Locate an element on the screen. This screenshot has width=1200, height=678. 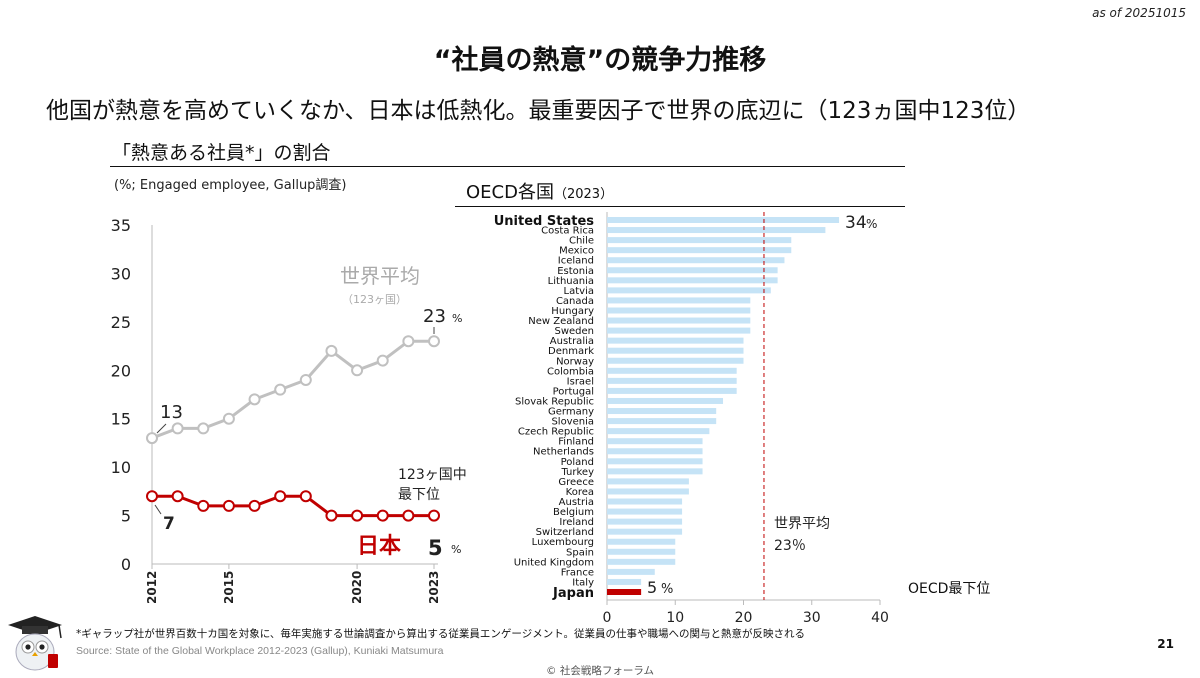
bar-france is located at coordinates (631, 571).